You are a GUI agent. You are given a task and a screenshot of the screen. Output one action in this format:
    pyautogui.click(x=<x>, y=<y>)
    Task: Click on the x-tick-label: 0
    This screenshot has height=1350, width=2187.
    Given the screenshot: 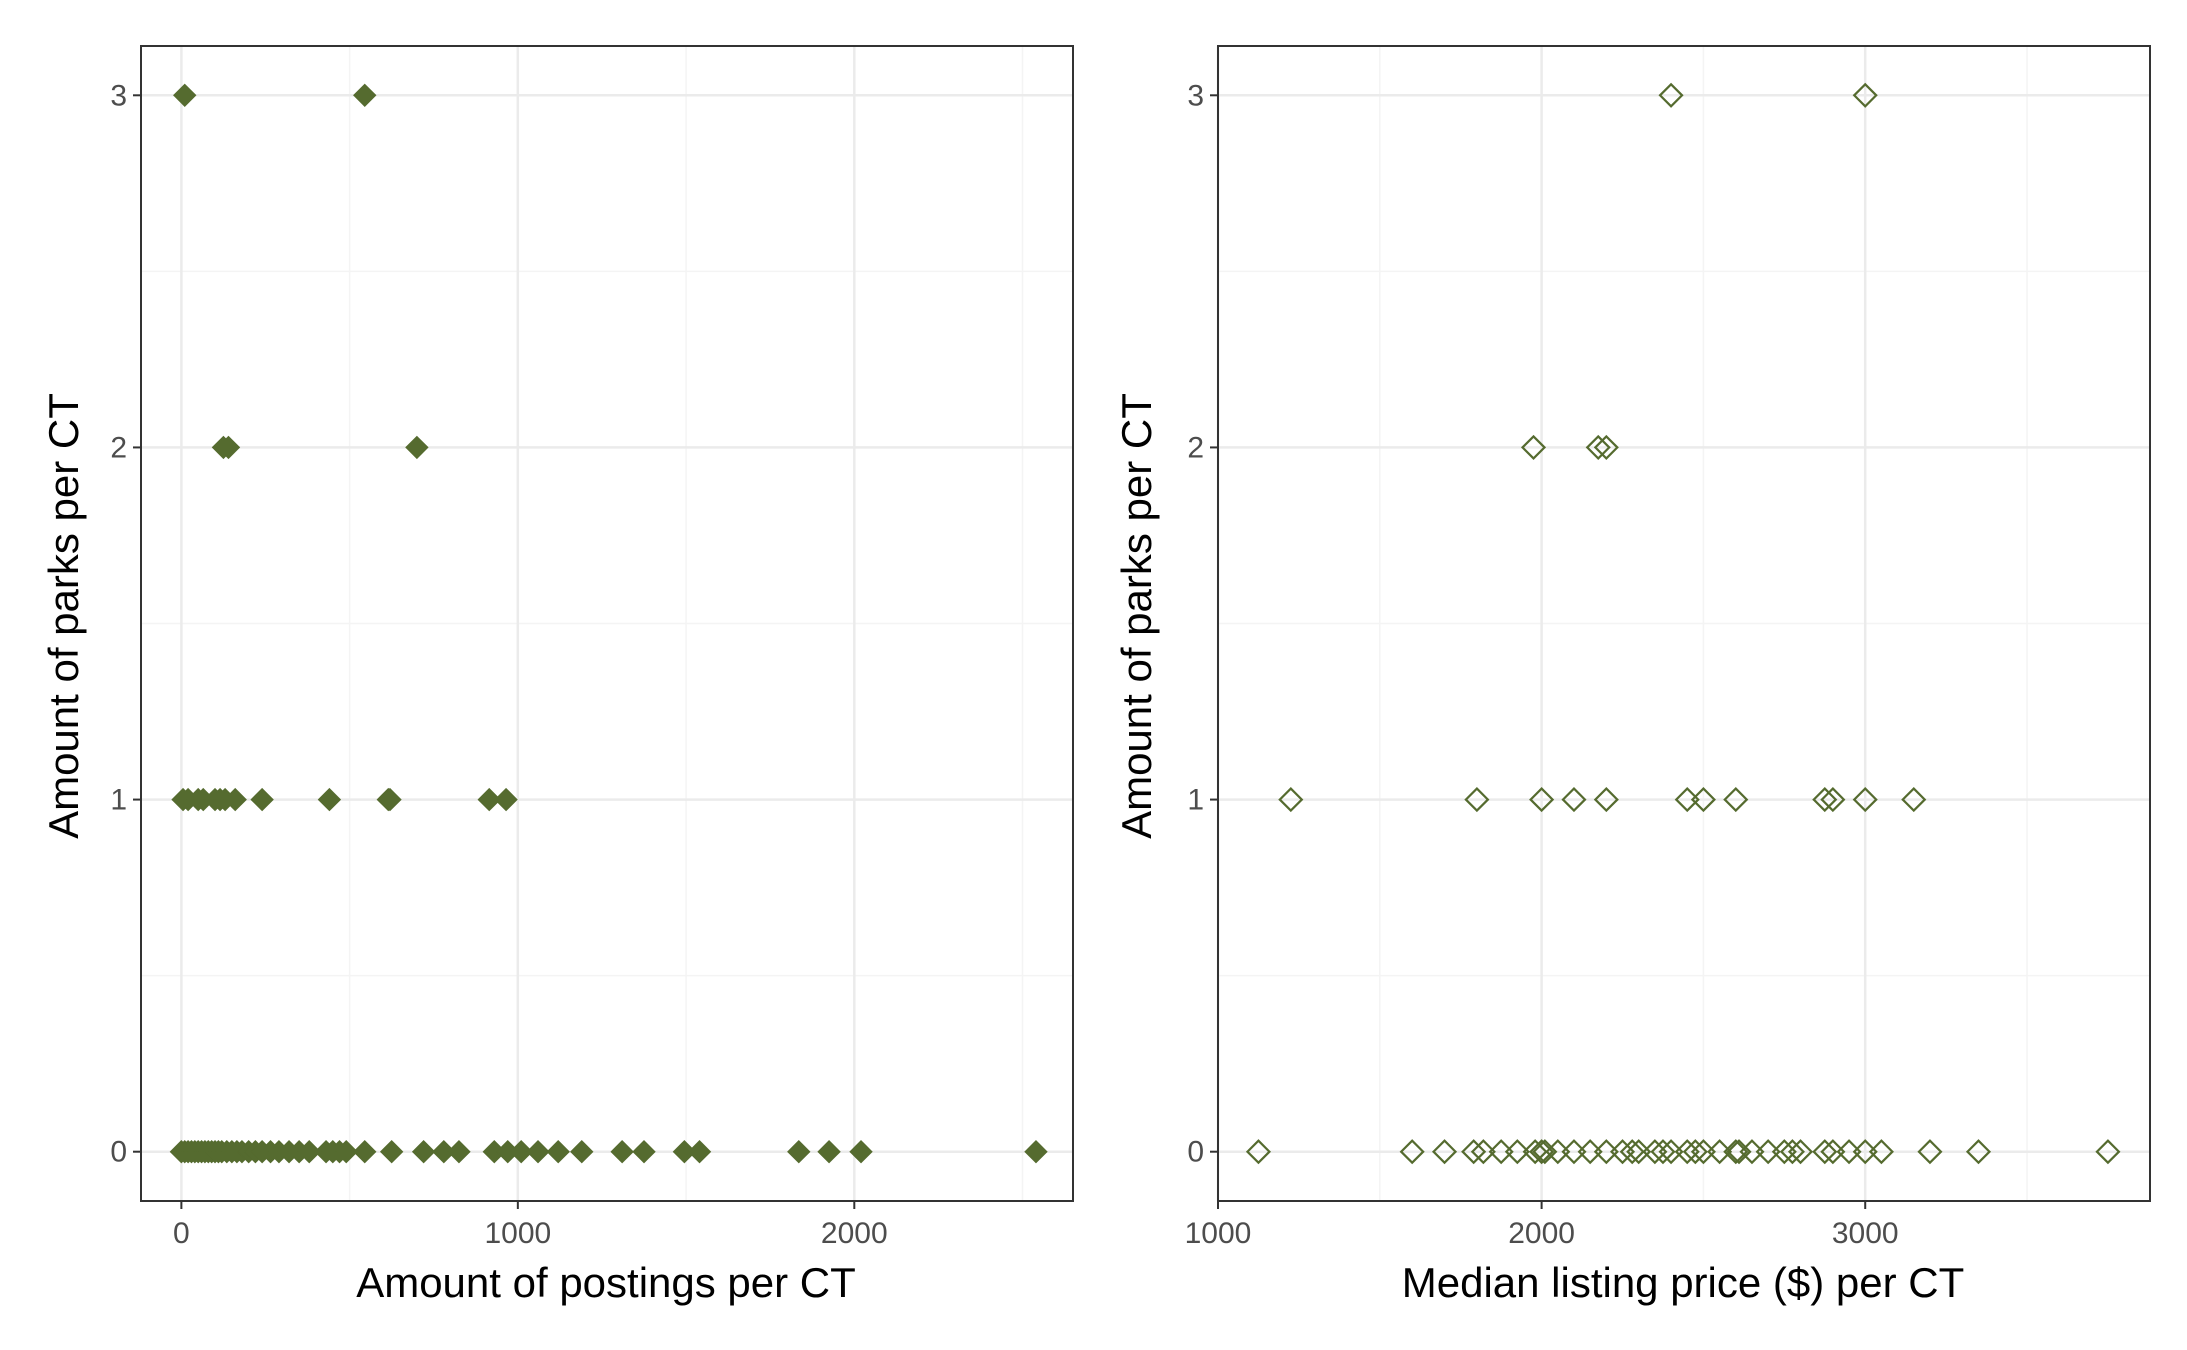 What is the action you would take?
    pyautogui.click(x=181, y=1233)
    